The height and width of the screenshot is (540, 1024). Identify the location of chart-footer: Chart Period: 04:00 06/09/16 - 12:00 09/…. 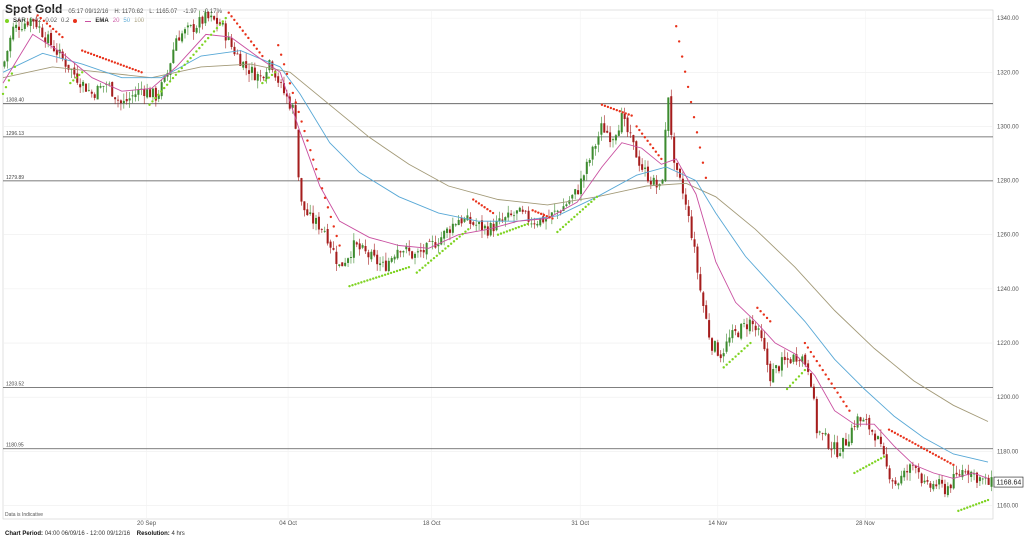
(95, 534).